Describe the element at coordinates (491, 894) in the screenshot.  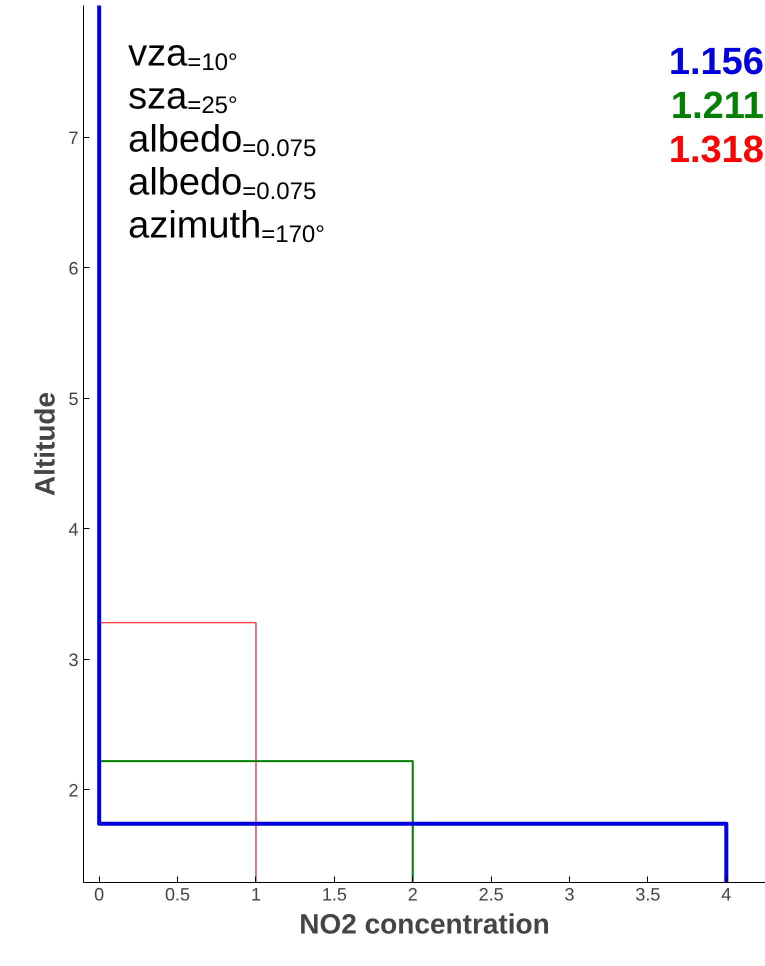
I see `x-tick-label: 2.5` at that location.